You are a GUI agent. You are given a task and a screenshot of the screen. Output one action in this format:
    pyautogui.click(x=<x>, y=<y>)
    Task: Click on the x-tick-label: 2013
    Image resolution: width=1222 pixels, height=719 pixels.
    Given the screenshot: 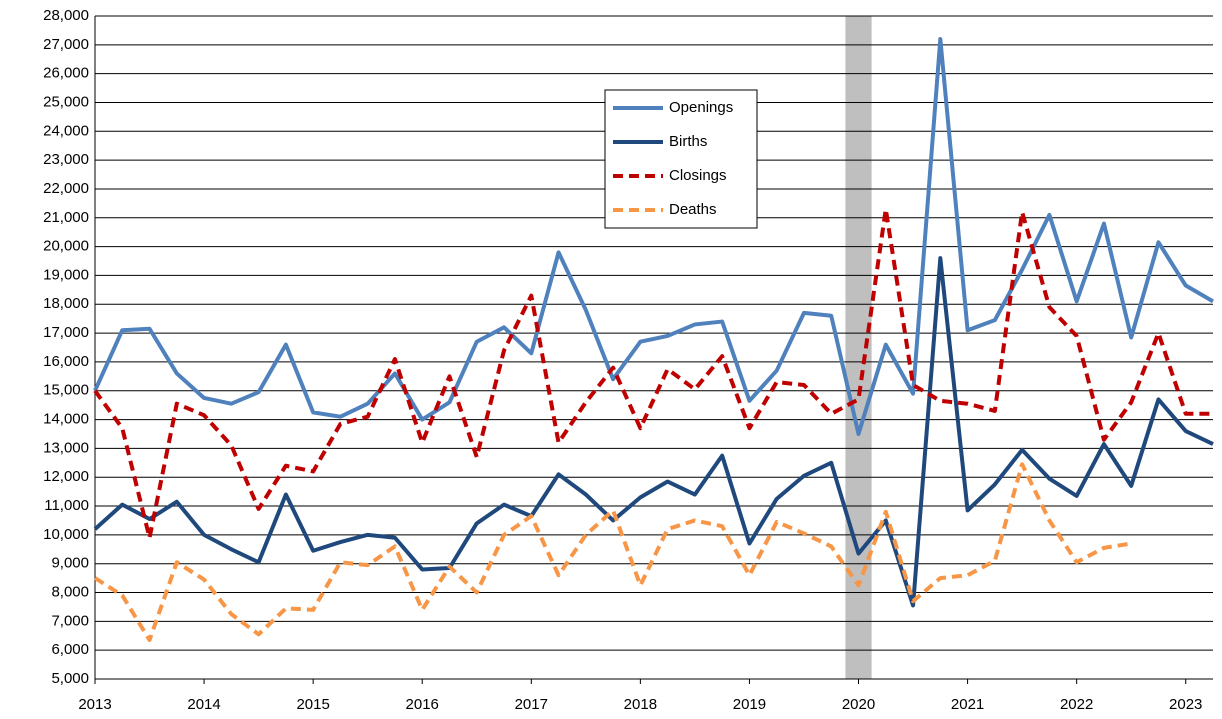 What is the action you would take?
    pyautogui.click(x=94, y=704)
    